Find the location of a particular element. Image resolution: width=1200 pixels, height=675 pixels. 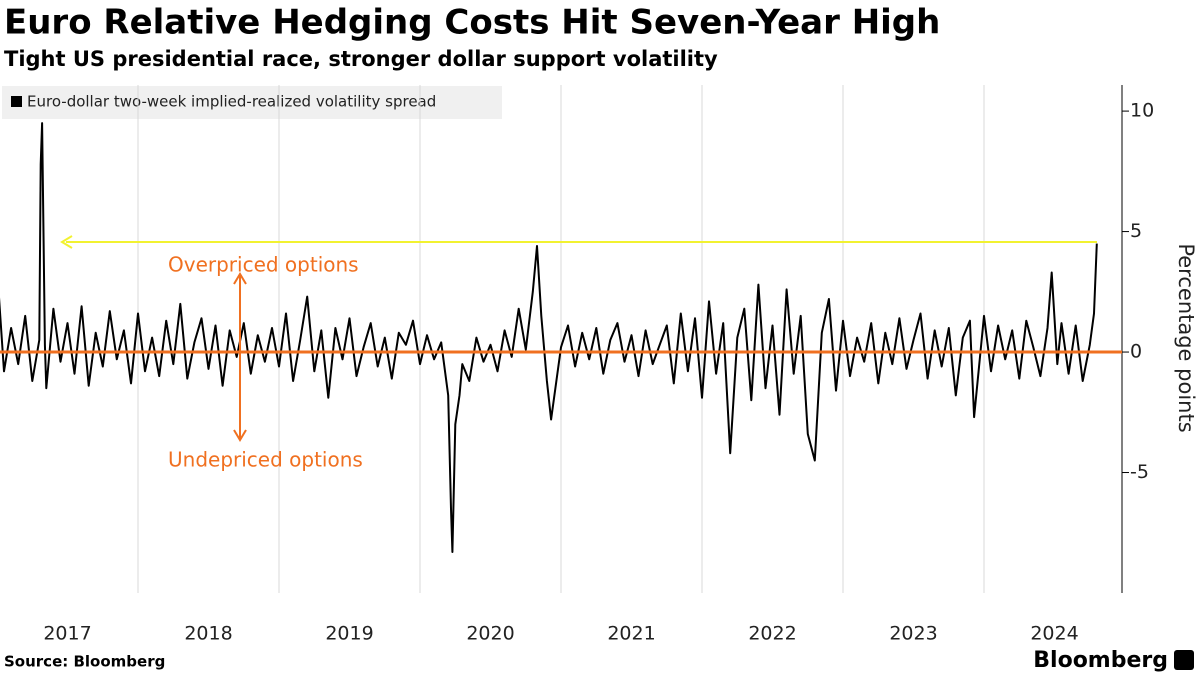

x-tick-label: 2021 is located at coordinates (631, 634).